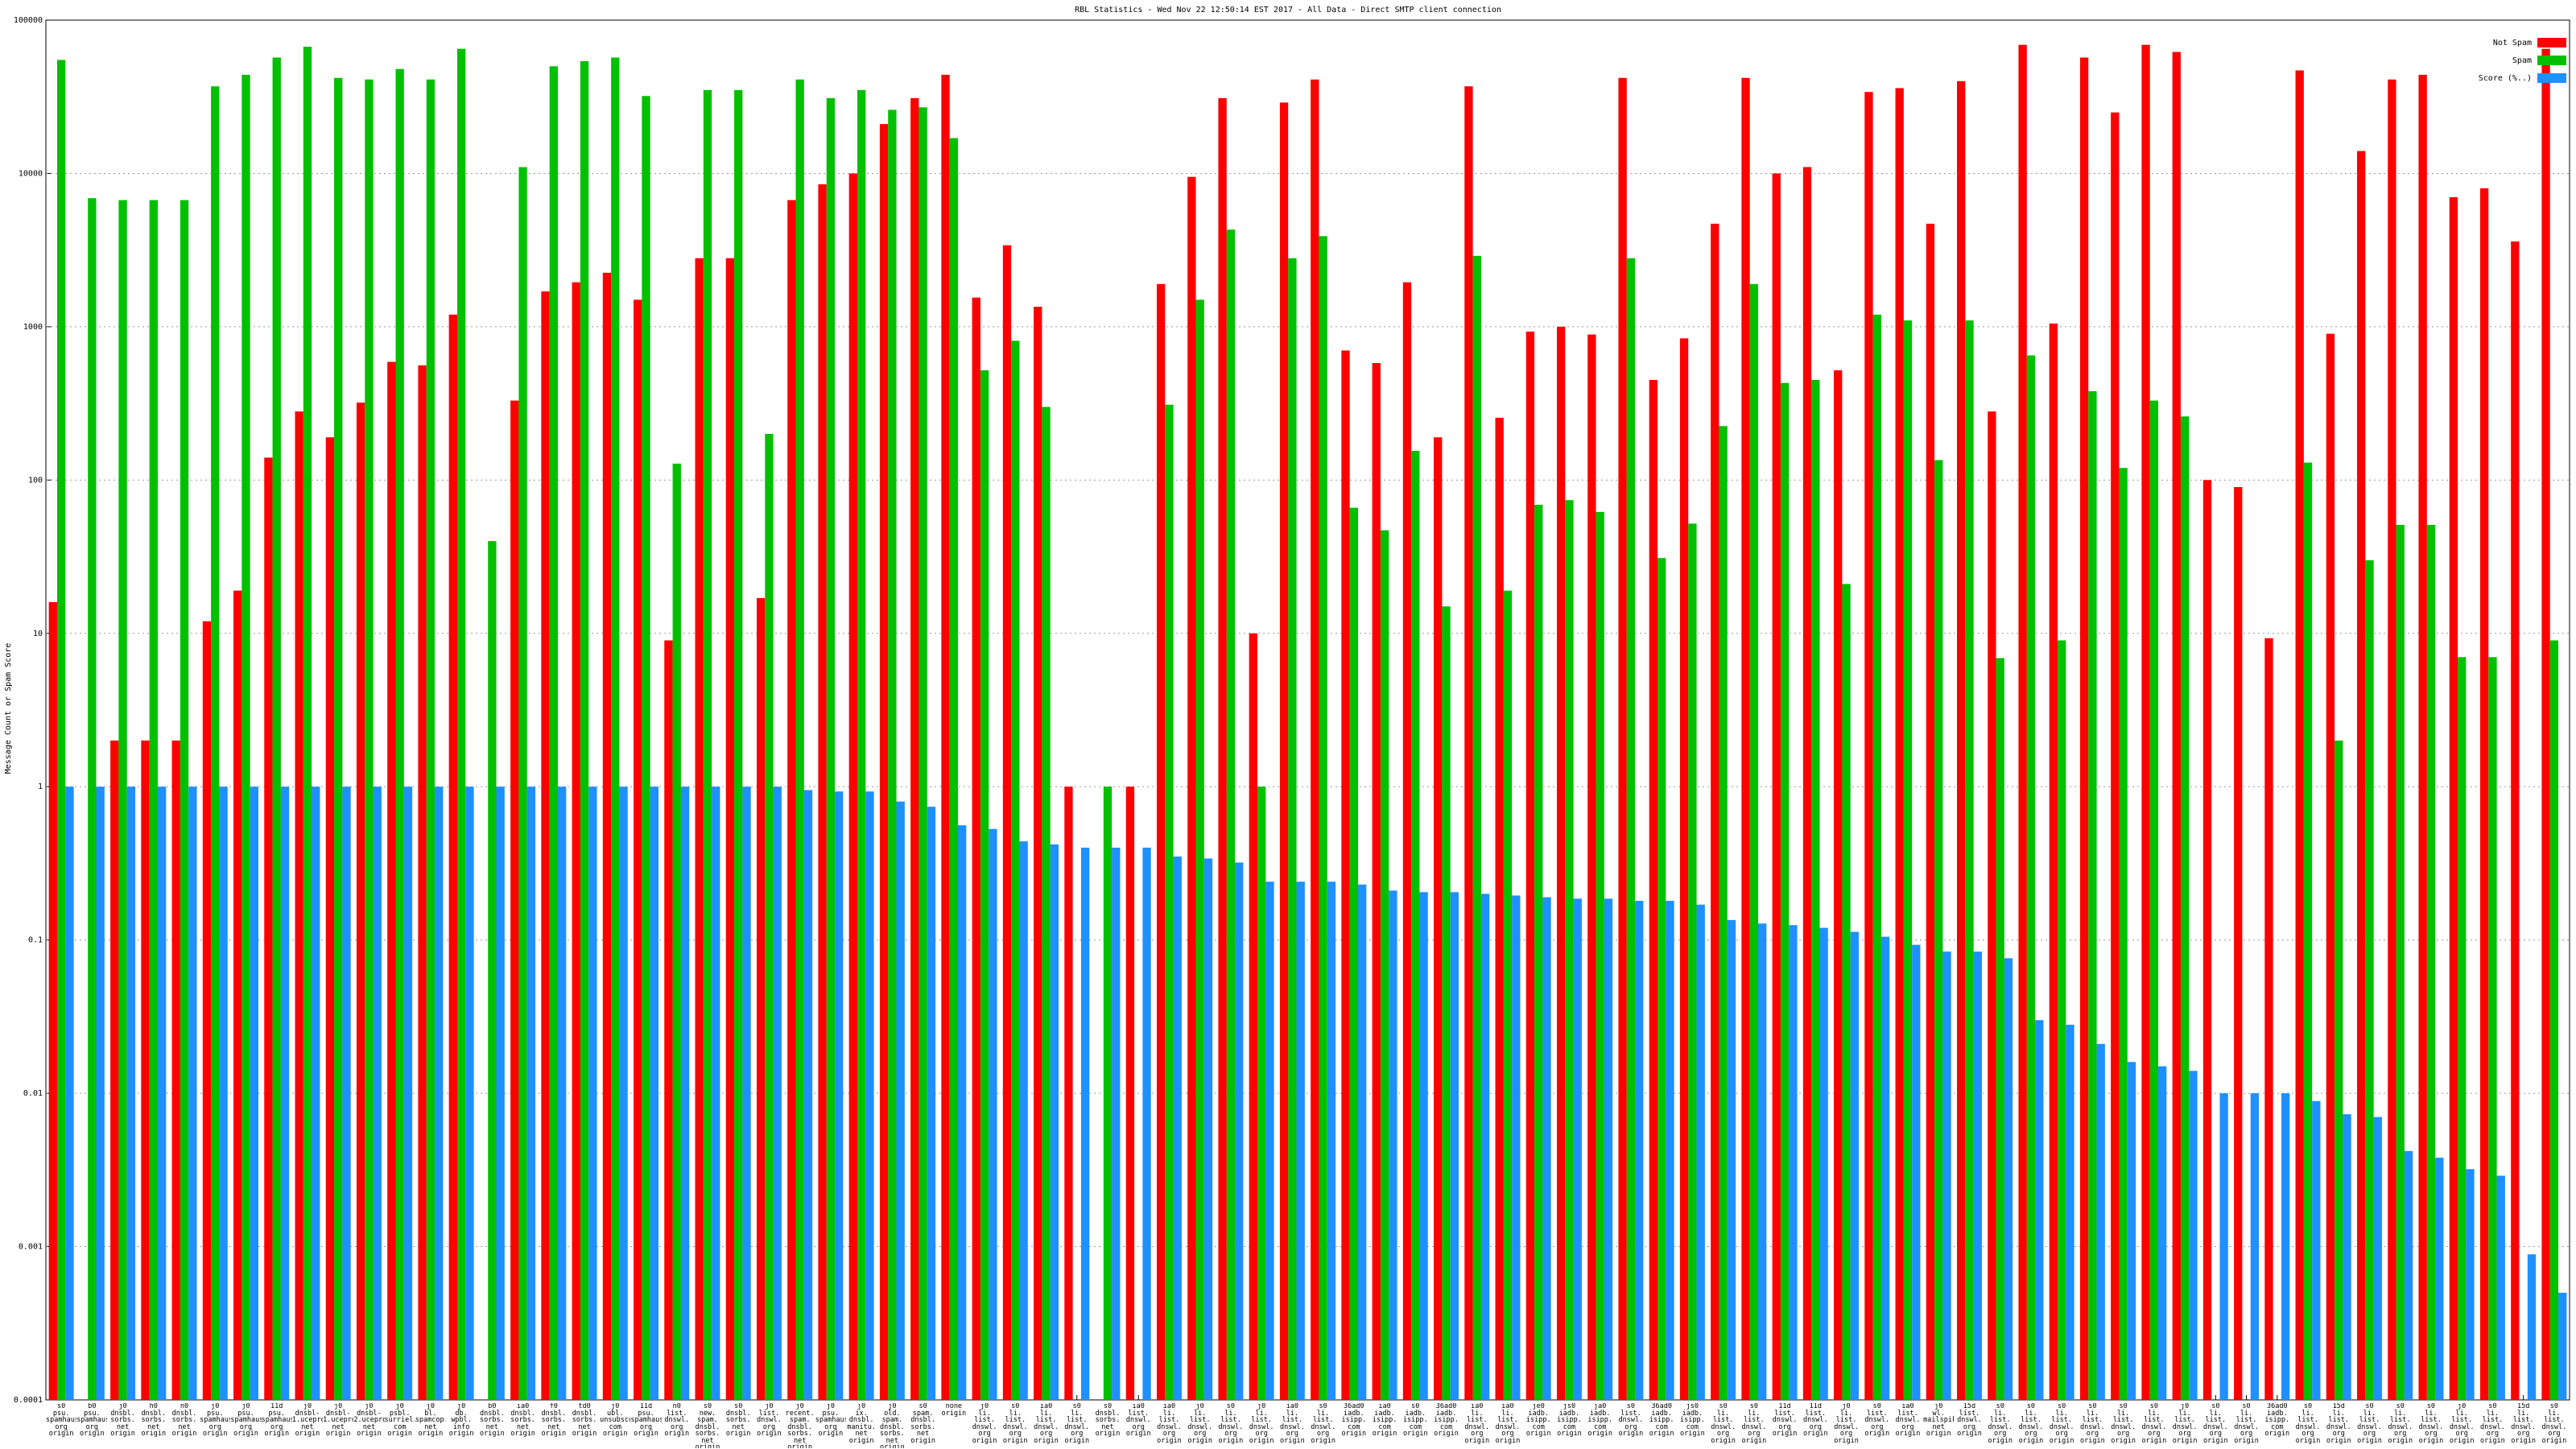 The height and width of the screenshot is (1449, 2576). I want to click on x-tick-label: s0 list. dnswl. org origin, so click(1877, 1420).